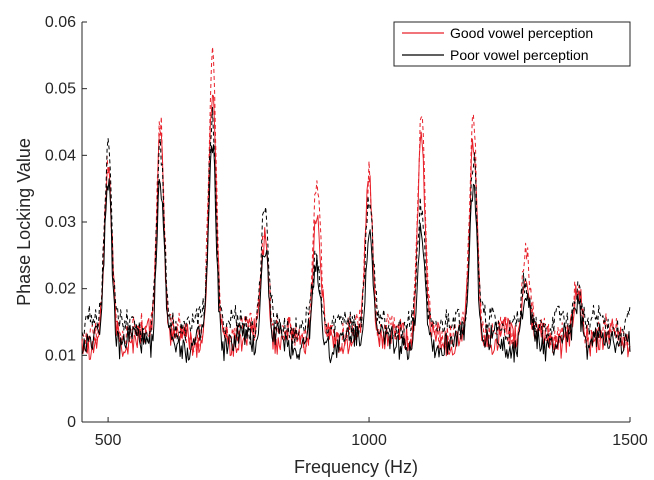  I want to click on x-ticks: 500 1000 1500, so click(371, 433).